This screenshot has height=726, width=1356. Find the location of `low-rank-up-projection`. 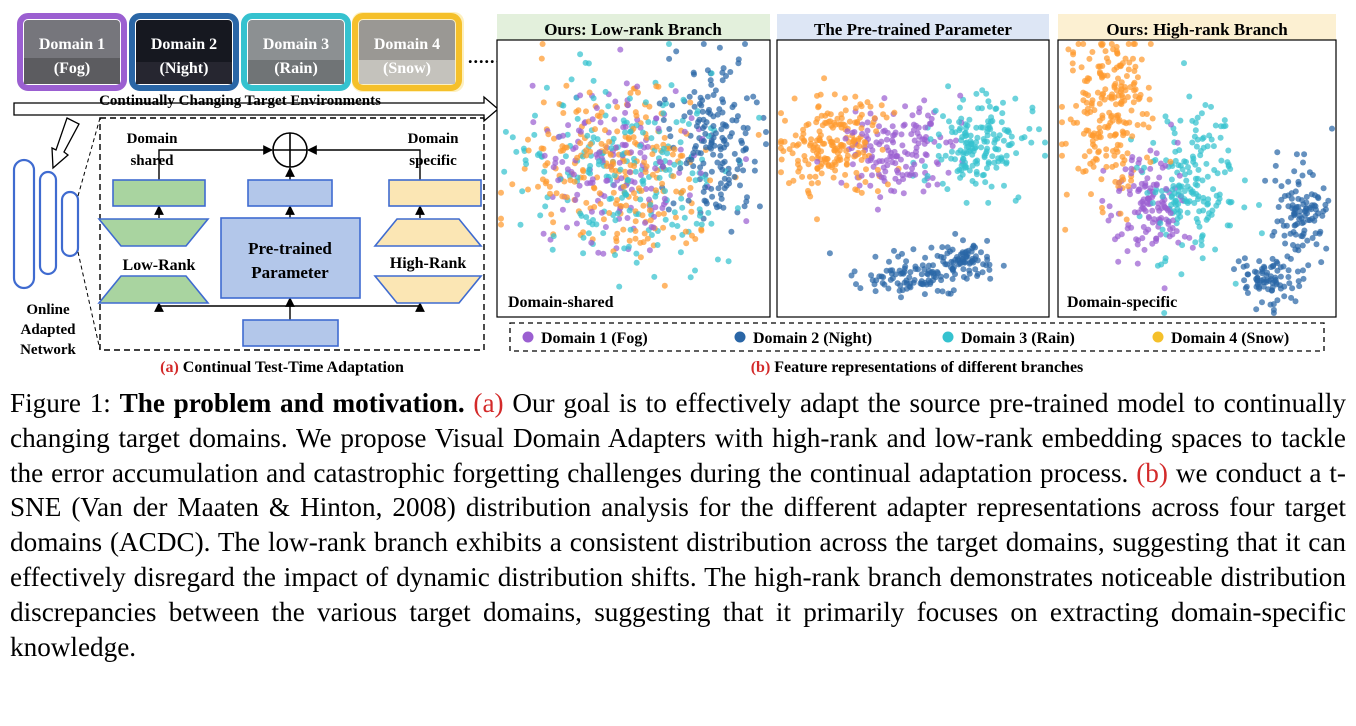

low-rank-up-projection is located at coordinates (153, 232).